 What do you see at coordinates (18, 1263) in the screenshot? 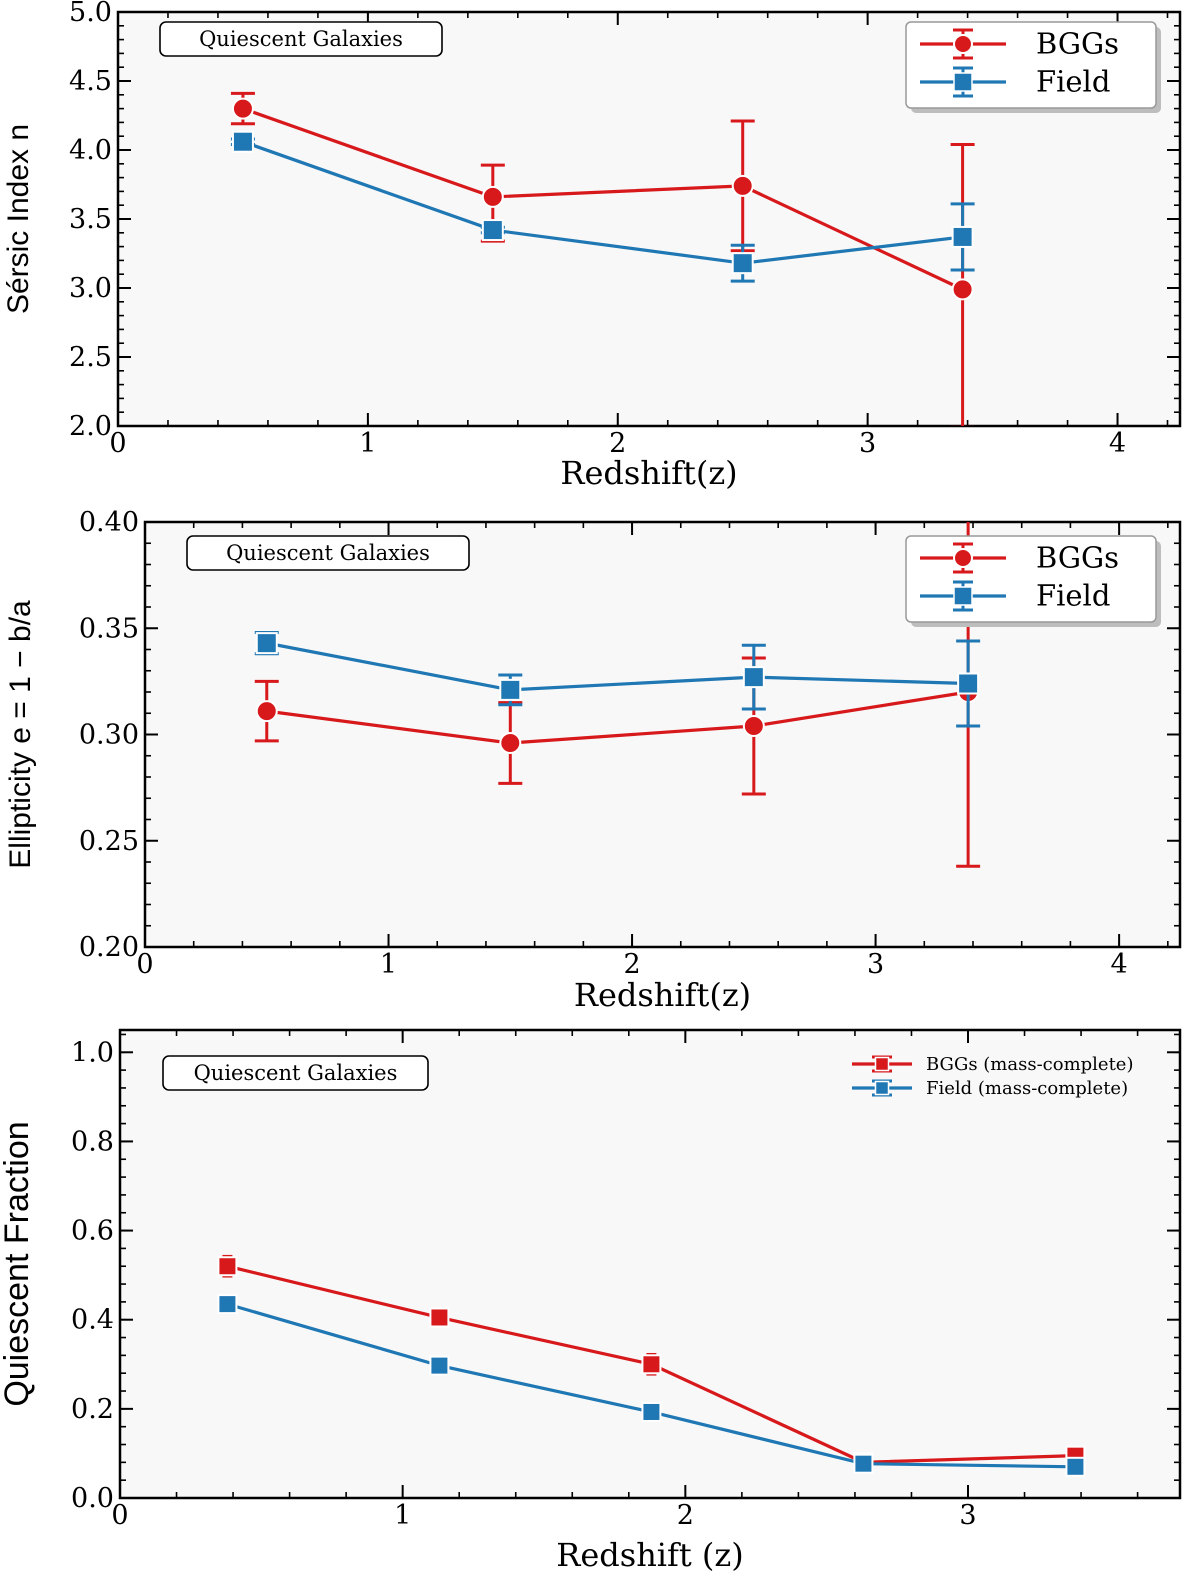
I see `y-axis-label: Quiescent Fraction` at bounding box center [18, 1263].